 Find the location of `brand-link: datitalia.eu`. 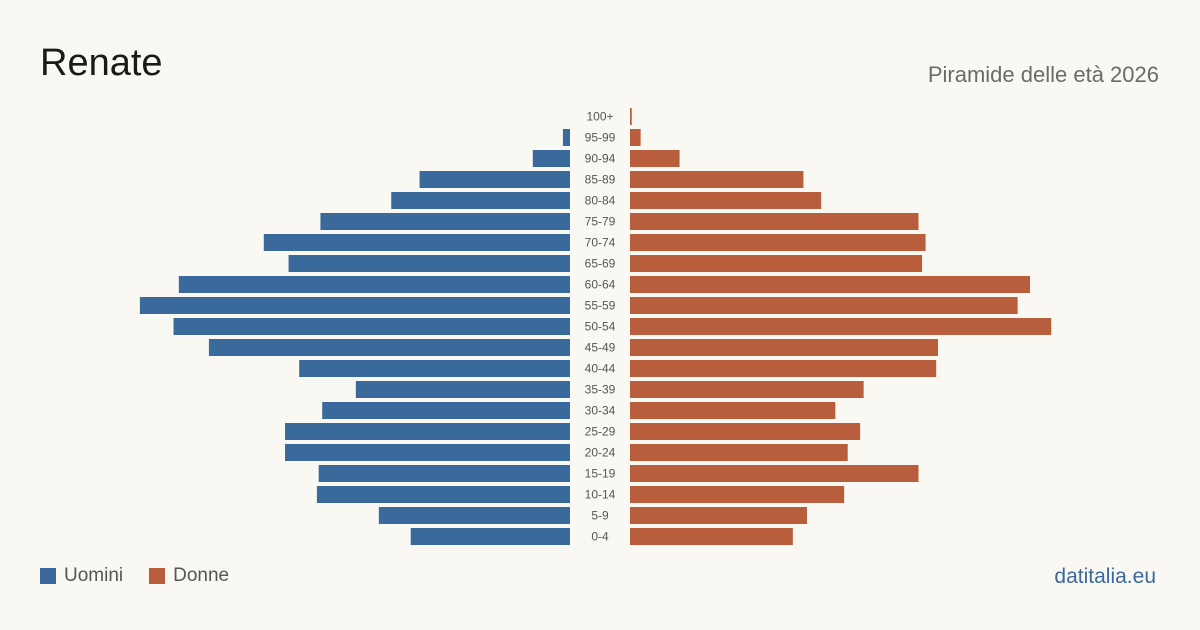

brand-link: datitalia.eu is located at coordinates (1105, 576).